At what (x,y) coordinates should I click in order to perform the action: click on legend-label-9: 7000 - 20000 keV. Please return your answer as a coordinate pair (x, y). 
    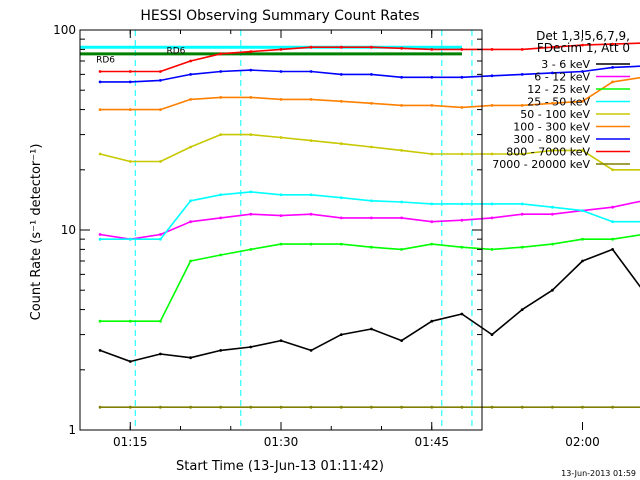
    Looking at the image, I should click on (541, 164).